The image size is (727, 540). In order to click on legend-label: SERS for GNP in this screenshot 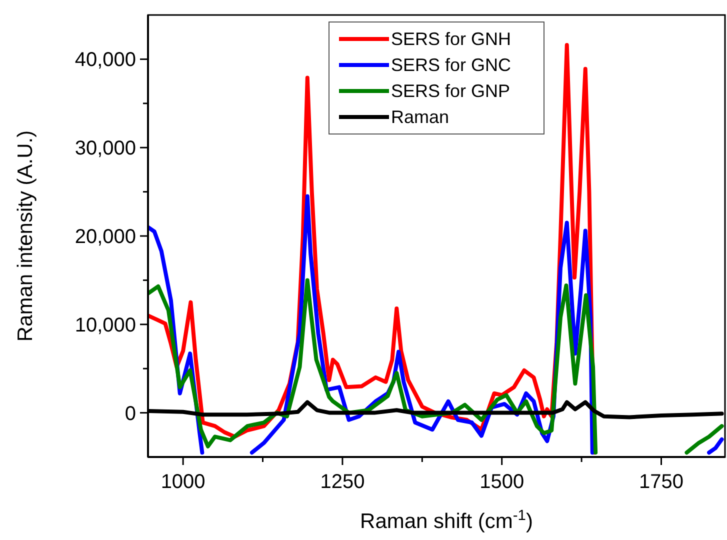, I will do `click(450, 91)`.